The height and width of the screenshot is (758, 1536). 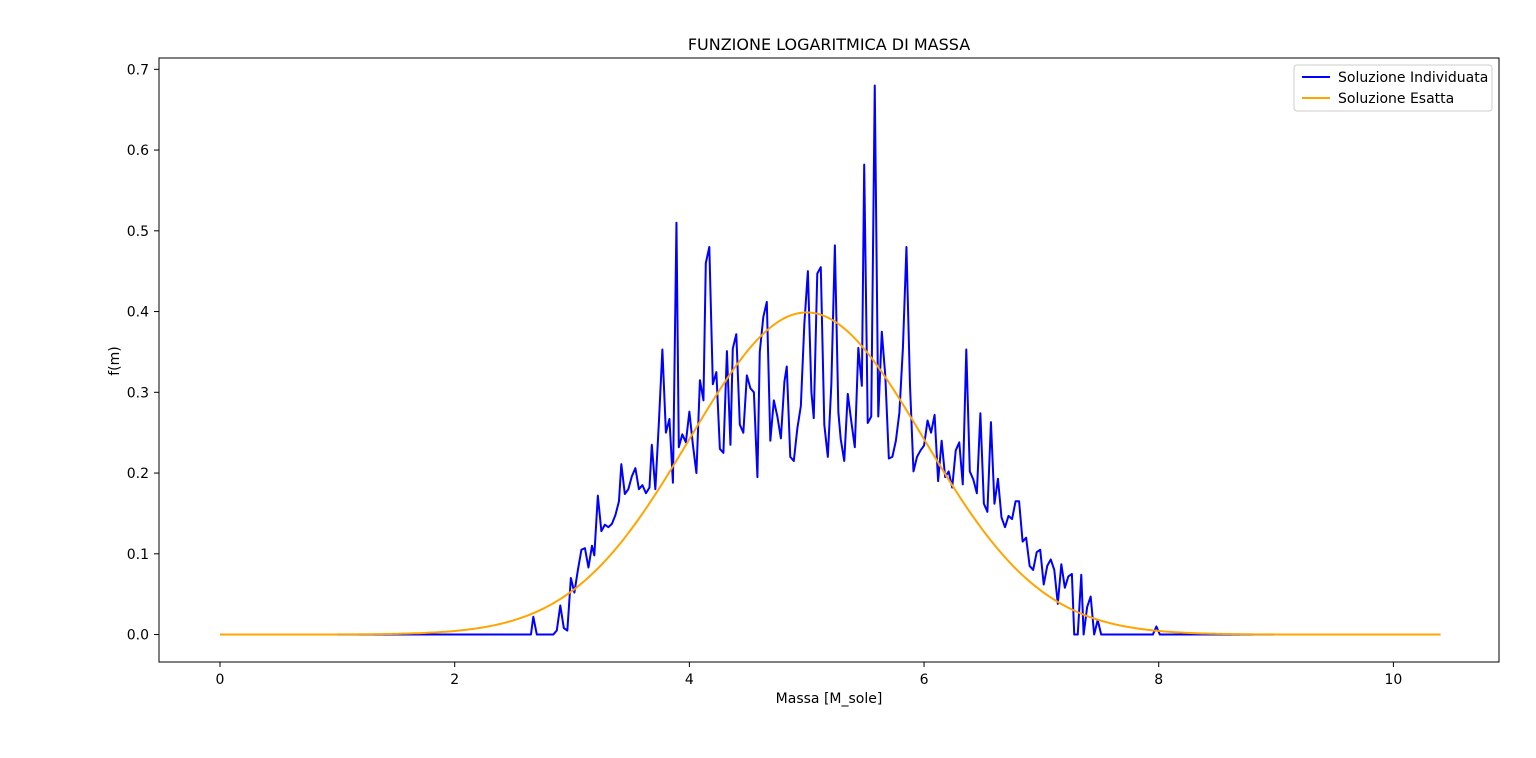 What do you see at coordinates (138, 636) in the screenshot?
I see `y-tick-label: 0.0` at bounding box center [138, 636].